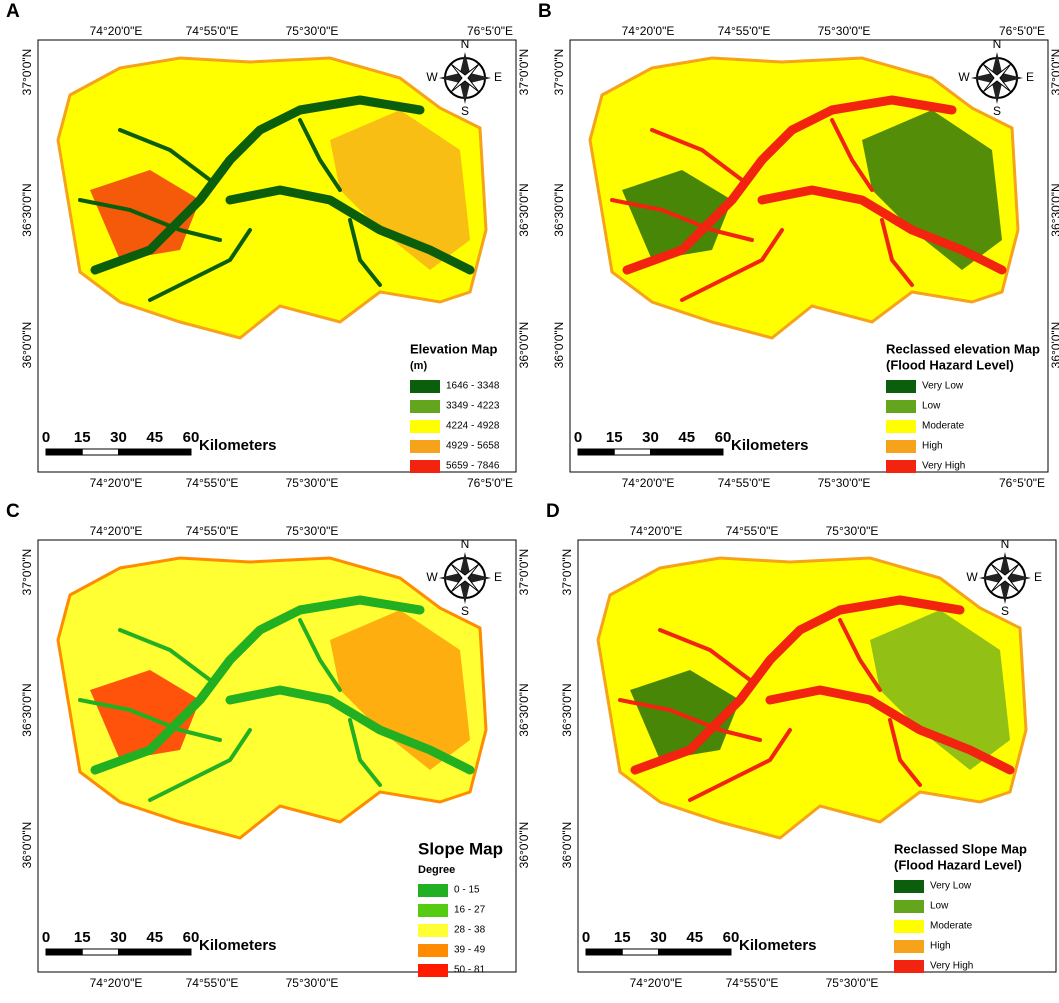 This screenshot has width=1059, height=1003. I want to click on legend-label: 1646 - 3348, so click(473, 386).